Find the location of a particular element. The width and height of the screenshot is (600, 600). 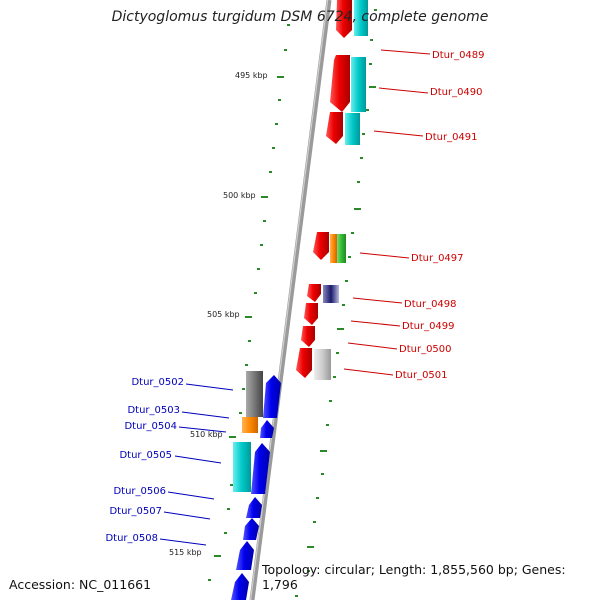

gene-label-dtur-0507: Dtur_0507 is located at coordinates (135, 511).